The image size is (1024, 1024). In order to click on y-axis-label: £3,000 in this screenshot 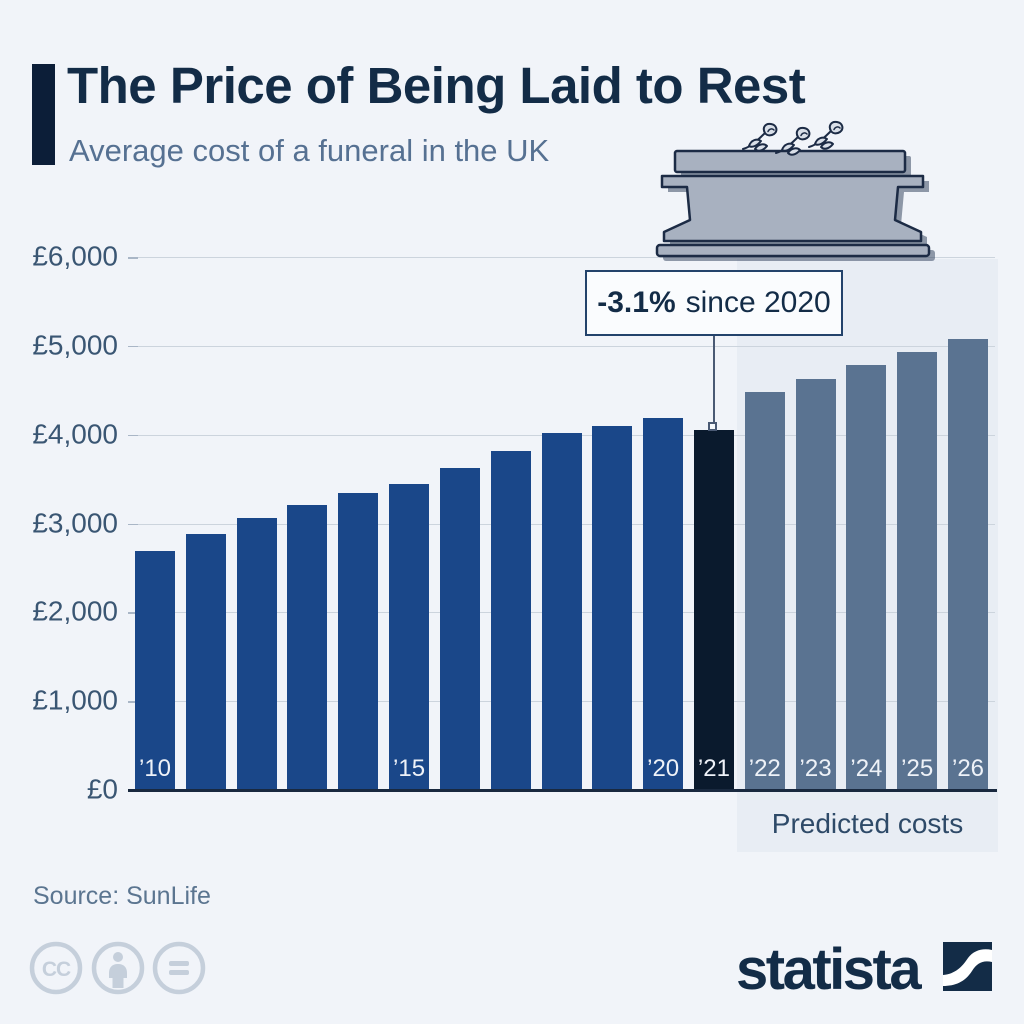, I will do `click(75, 522)`.